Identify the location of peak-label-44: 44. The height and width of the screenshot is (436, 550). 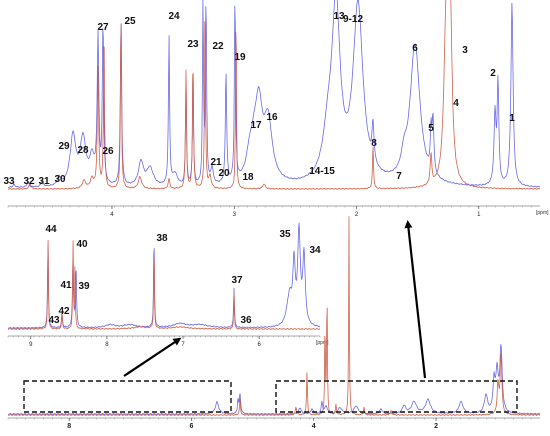
(51, 229).